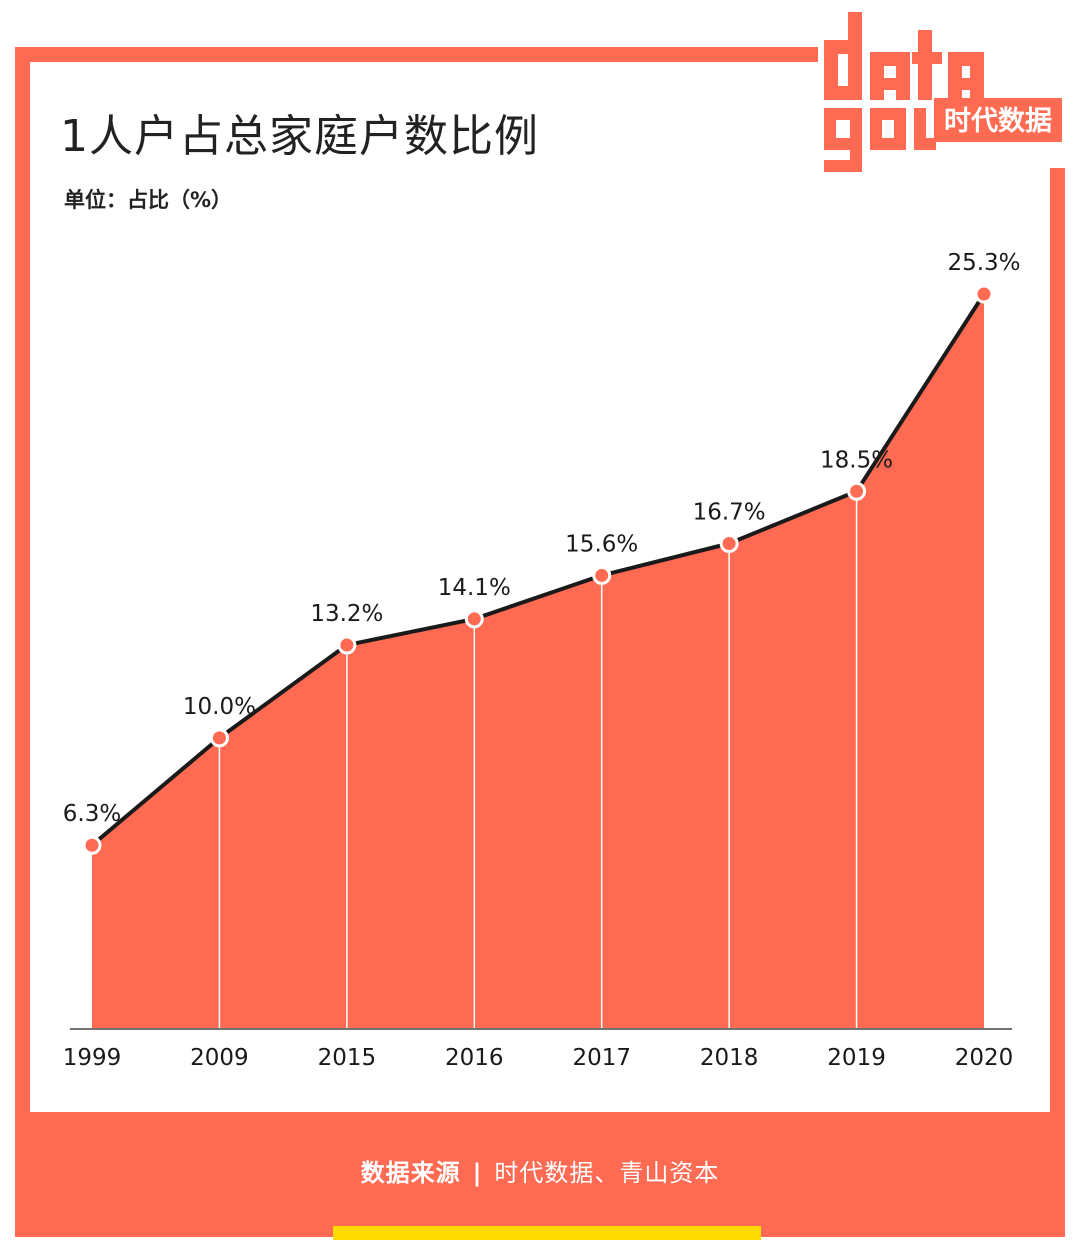  What do you see at coordinates (983, 263) in the screenshot?
I see `data-label: 25.3%` at bounding box center [983, 263].